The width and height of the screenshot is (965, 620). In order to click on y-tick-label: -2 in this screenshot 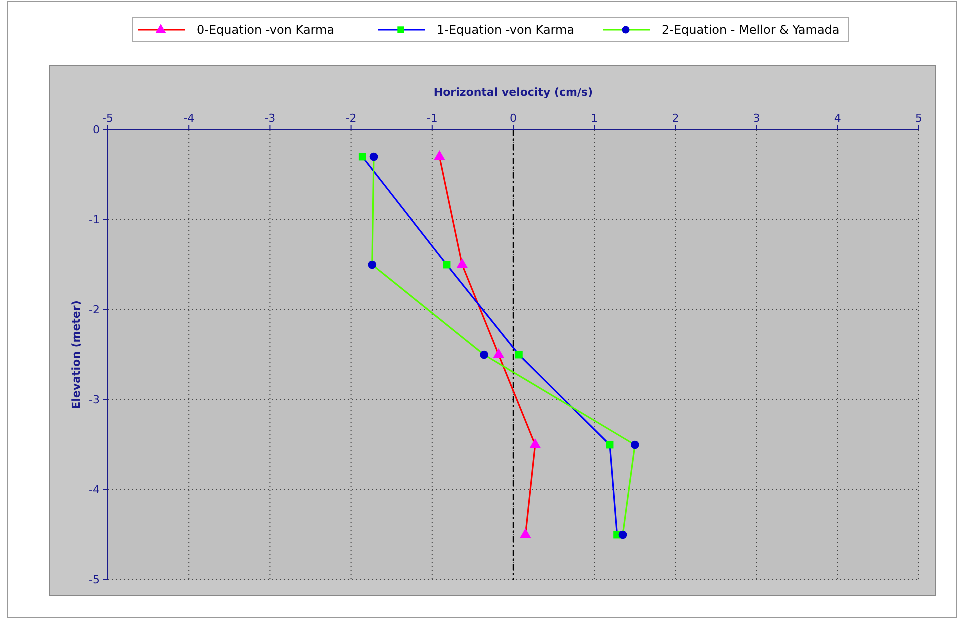, I will do `click(94, 310)`.